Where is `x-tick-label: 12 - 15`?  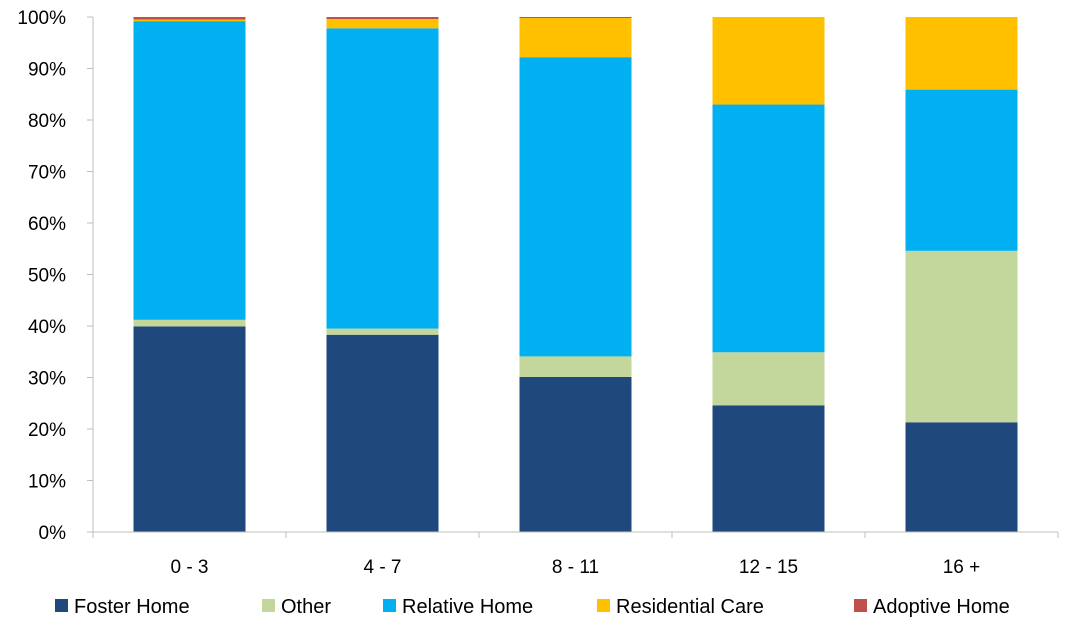
x-tick-label: 12 - 15 is located at coordinates (768, 567).